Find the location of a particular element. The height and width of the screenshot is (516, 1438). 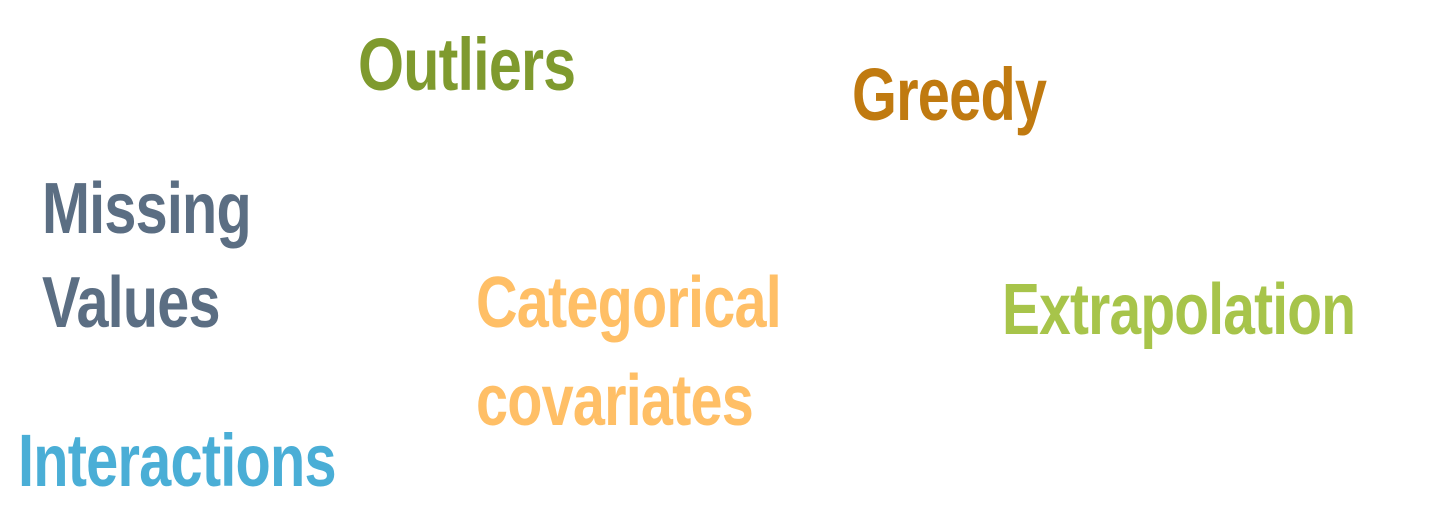

word-missing-values-line-2: Values is located at coordinates (131, 303).